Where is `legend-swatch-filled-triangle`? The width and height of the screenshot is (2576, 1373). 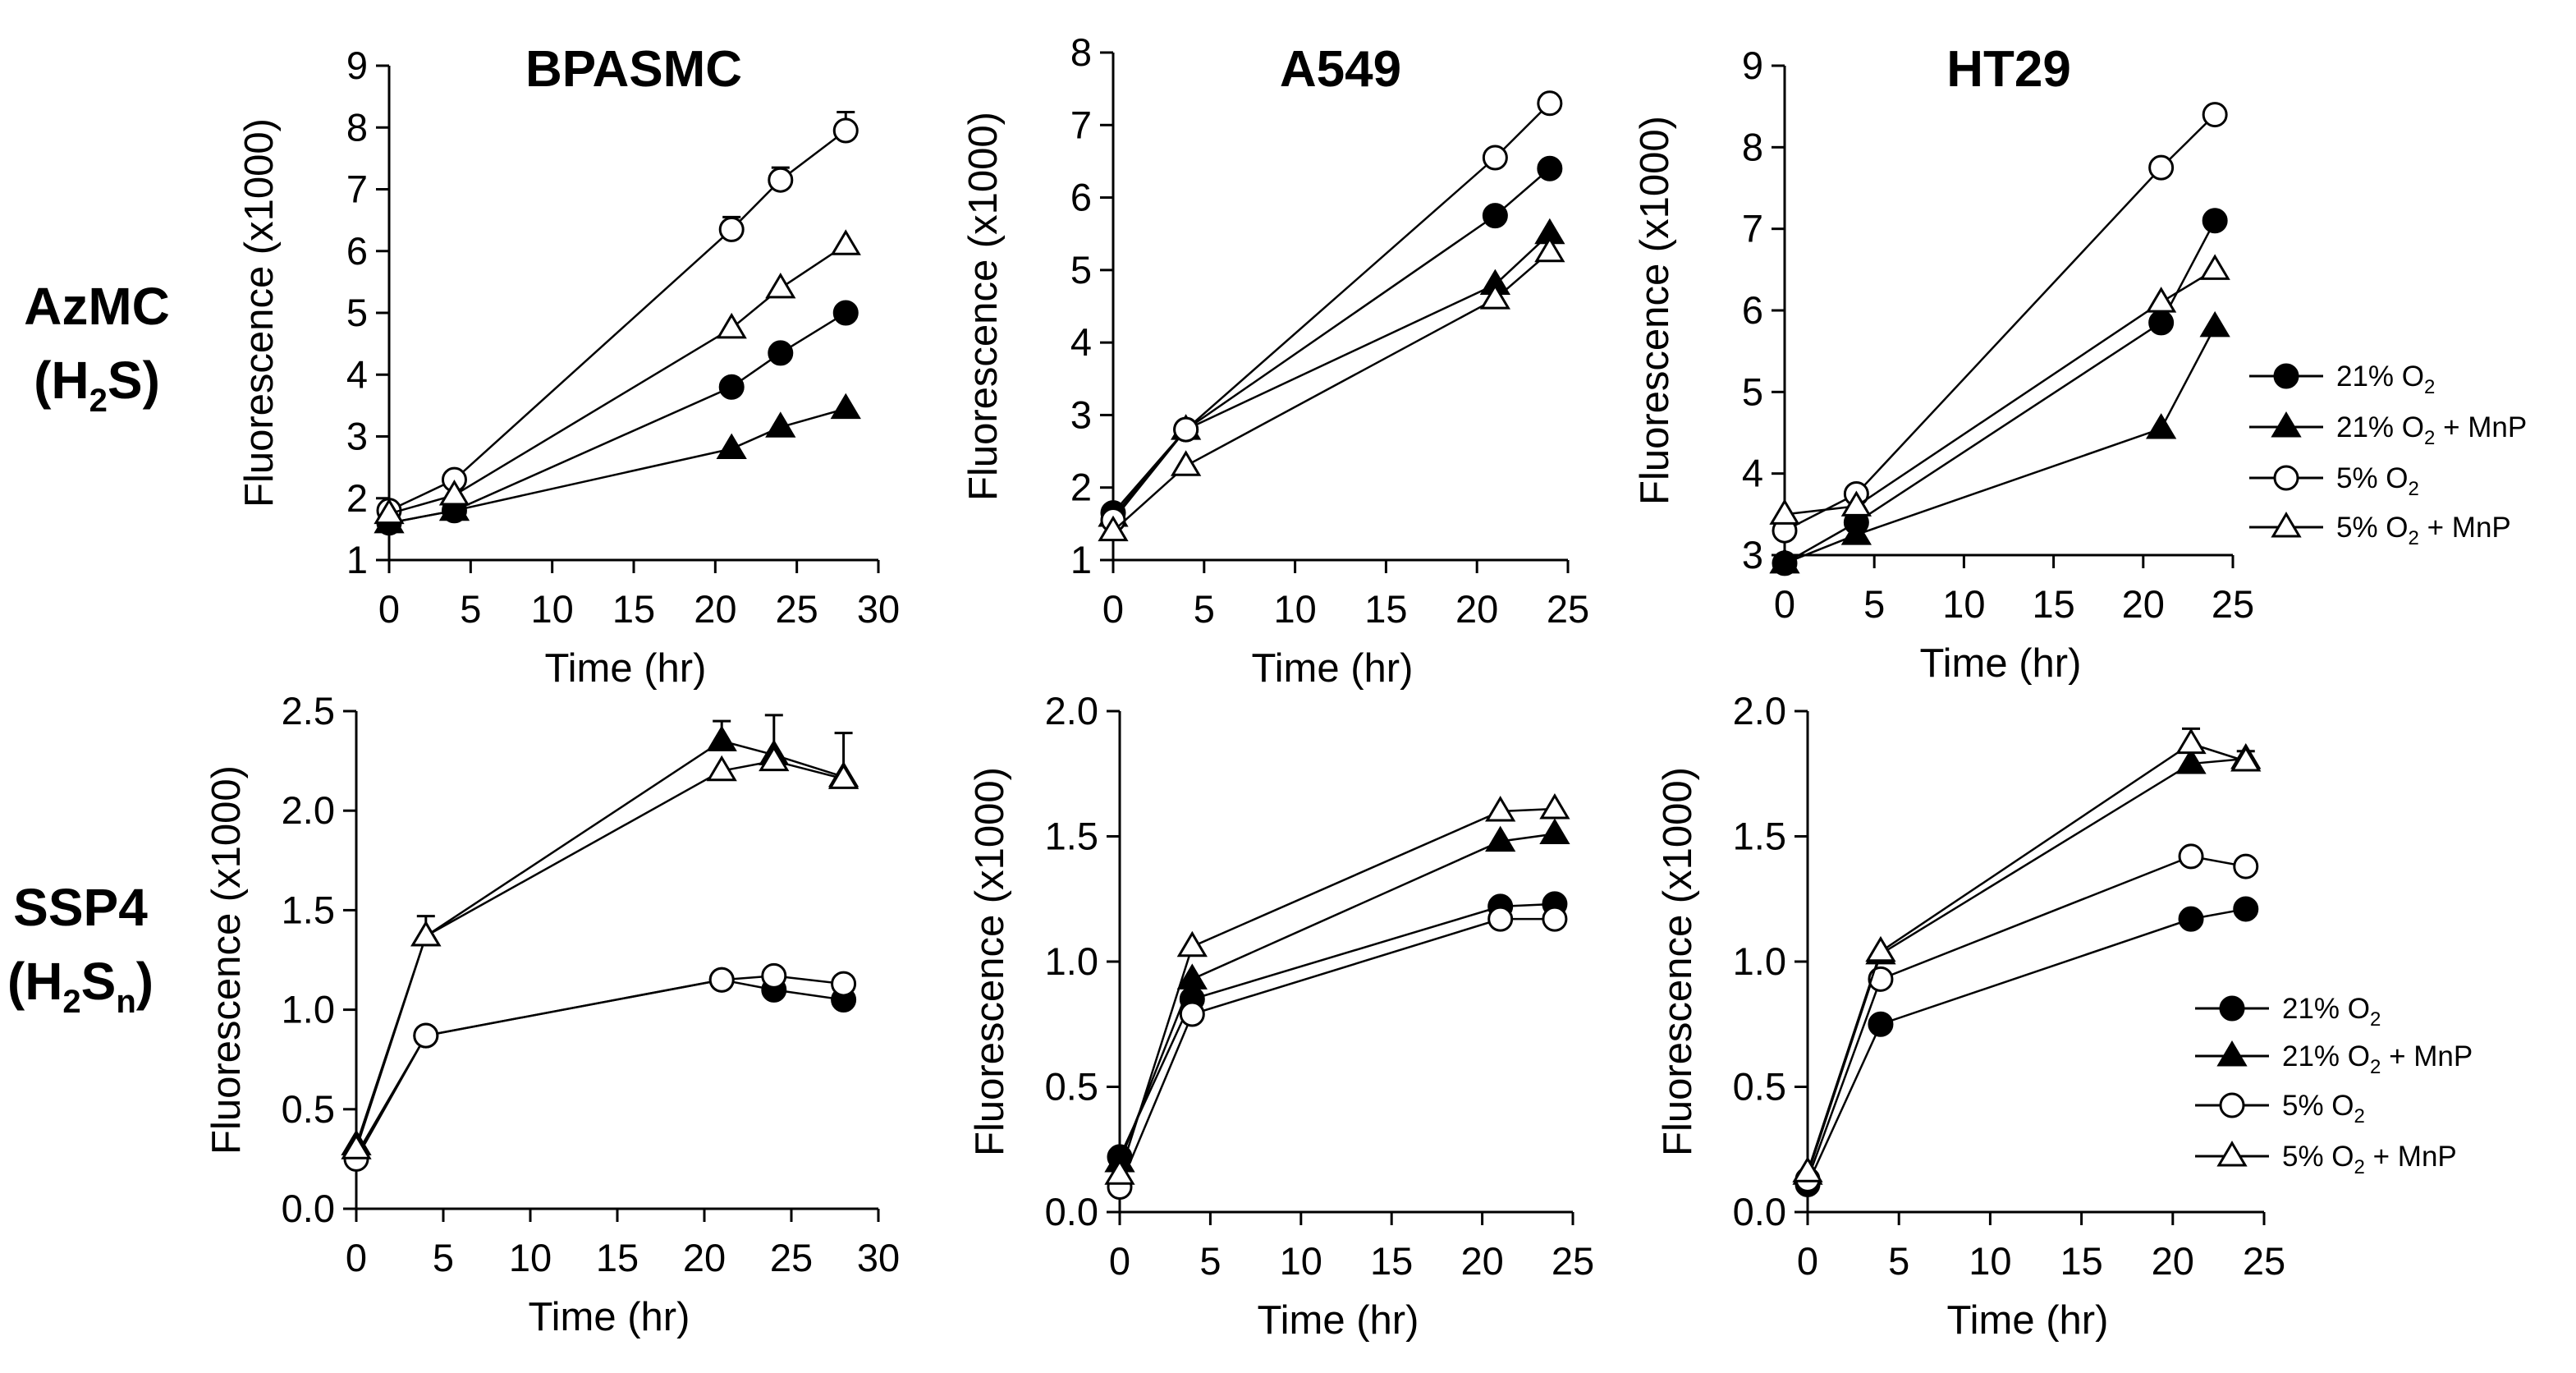
legend-swatch-filled-triangle is located at coordinates (2232, 1053).